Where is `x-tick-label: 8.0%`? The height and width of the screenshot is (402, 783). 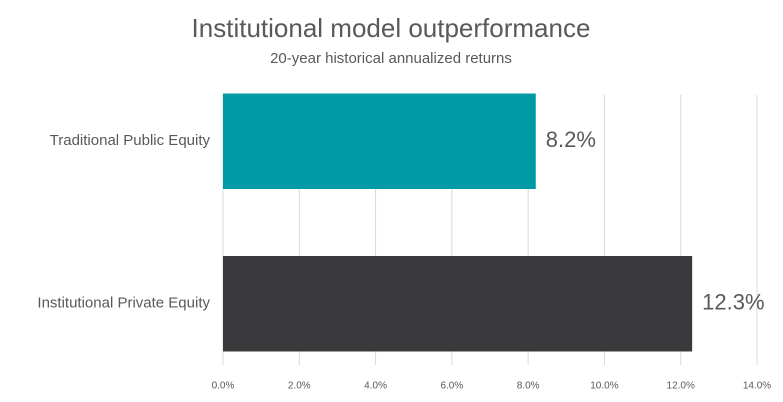
x-tick-label: 8.0% is located at coordinates (528, 386).